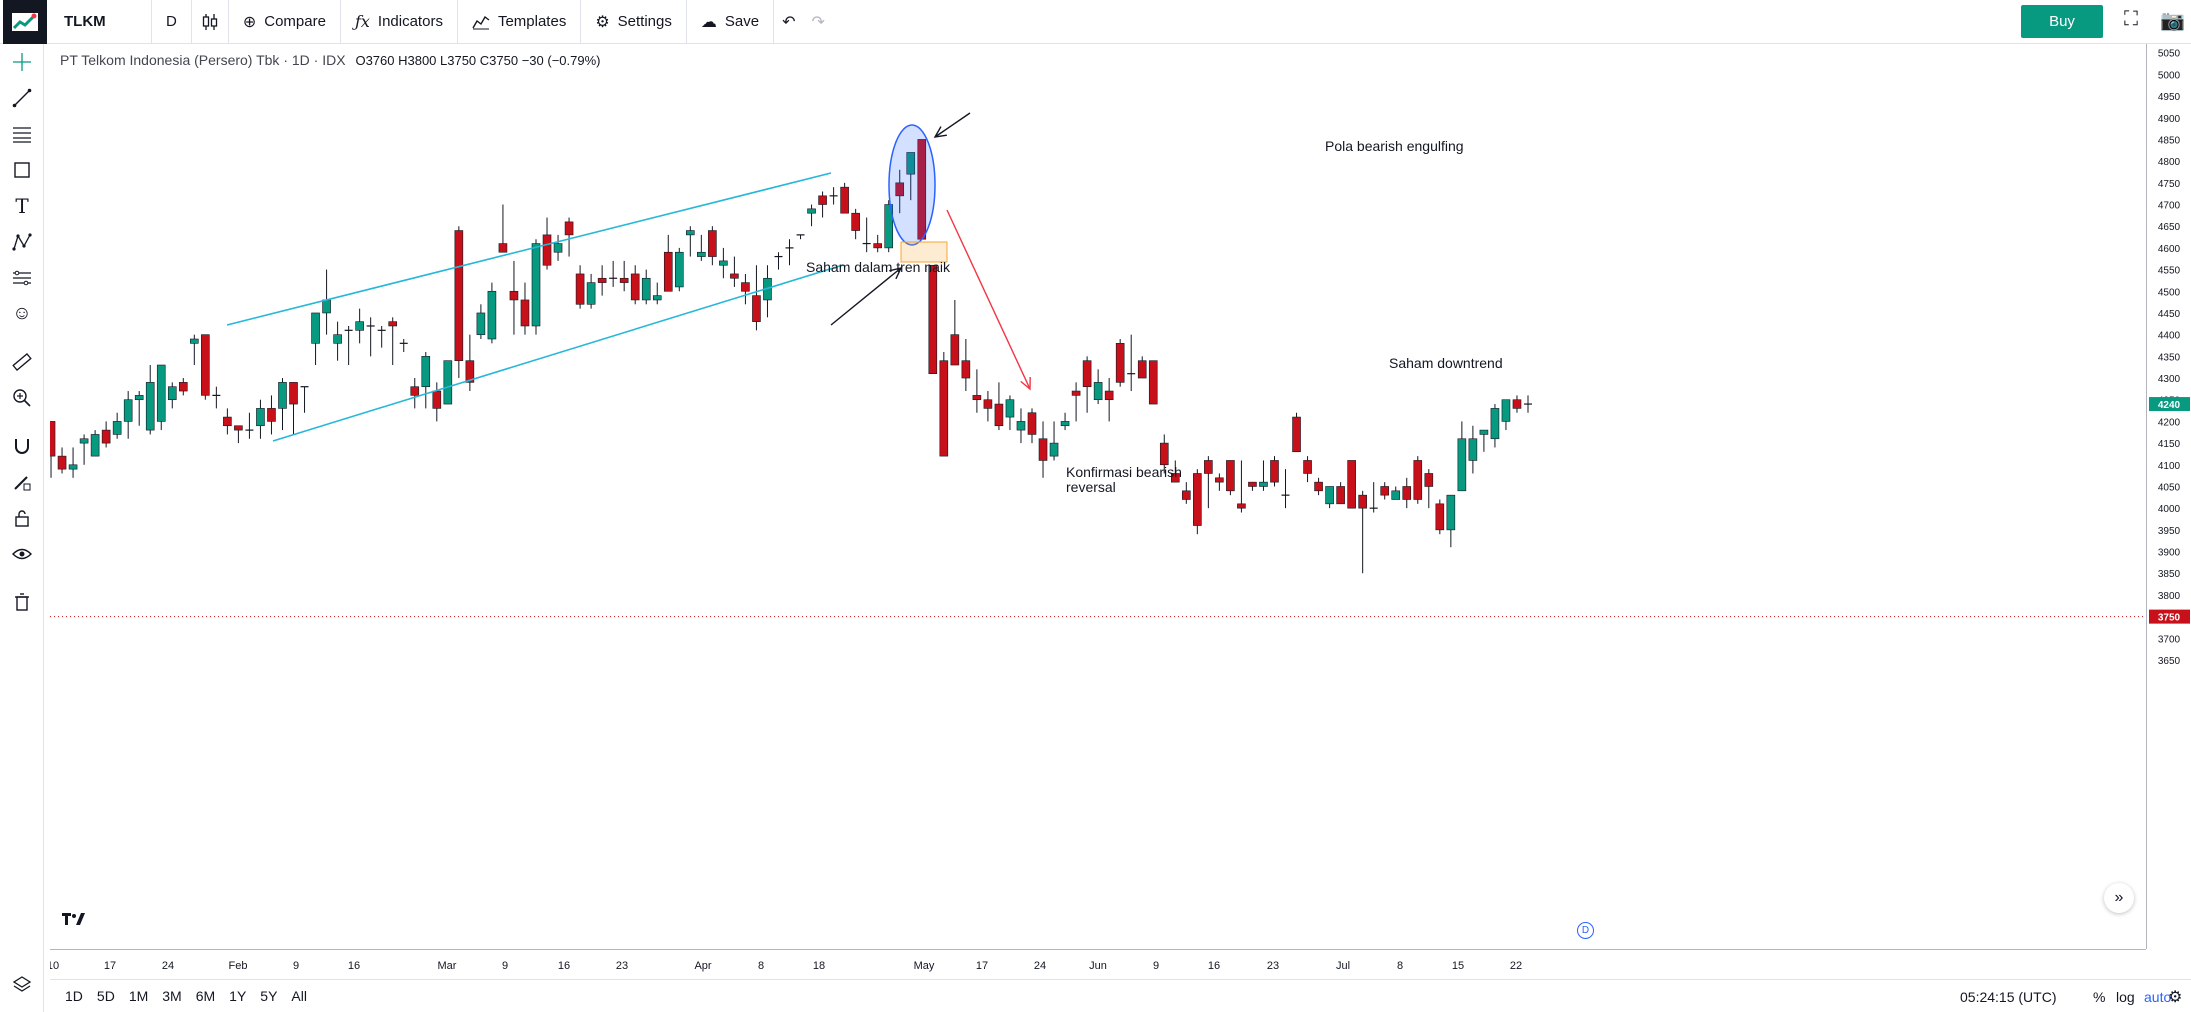 The image size is (2191, 1012). Describe the element at coordinates (1585, 930) in the screenshot. I see `dividend-marker-icon: D` at that location.